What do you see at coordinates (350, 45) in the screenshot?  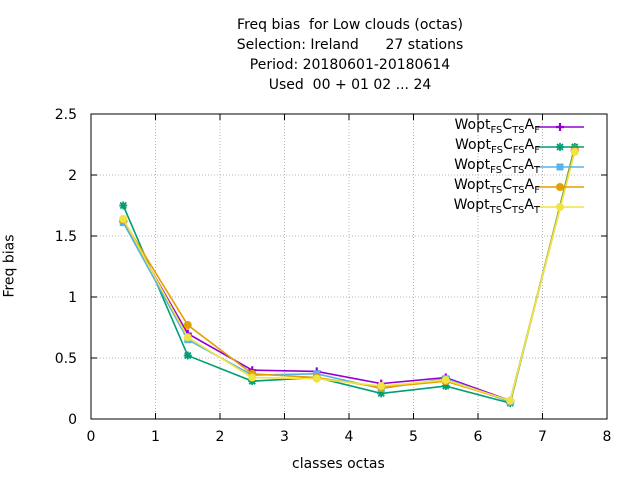 I see `title-line-2: Selection: Ireland 27 stations` at bounding box center [350, 45].